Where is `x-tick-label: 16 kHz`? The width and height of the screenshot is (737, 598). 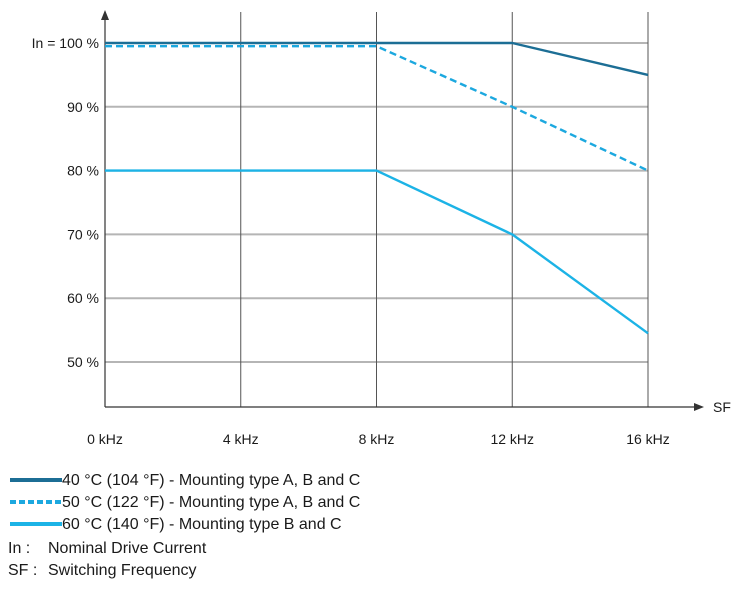 x-tick-label: 16 kHz is located at coordinates (648, 439).